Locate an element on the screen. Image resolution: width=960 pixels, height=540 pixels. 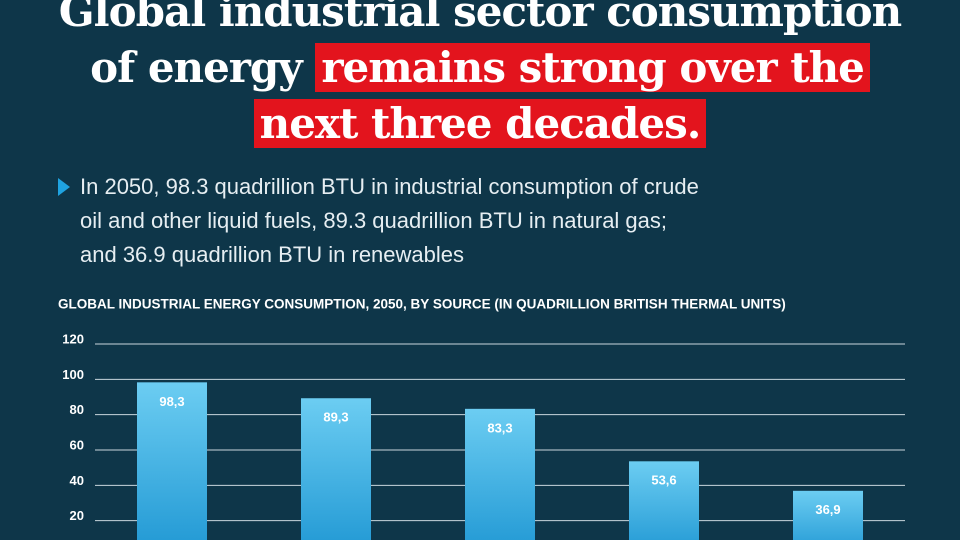
value-label: 53,6 is located at coordinates (663, 480).